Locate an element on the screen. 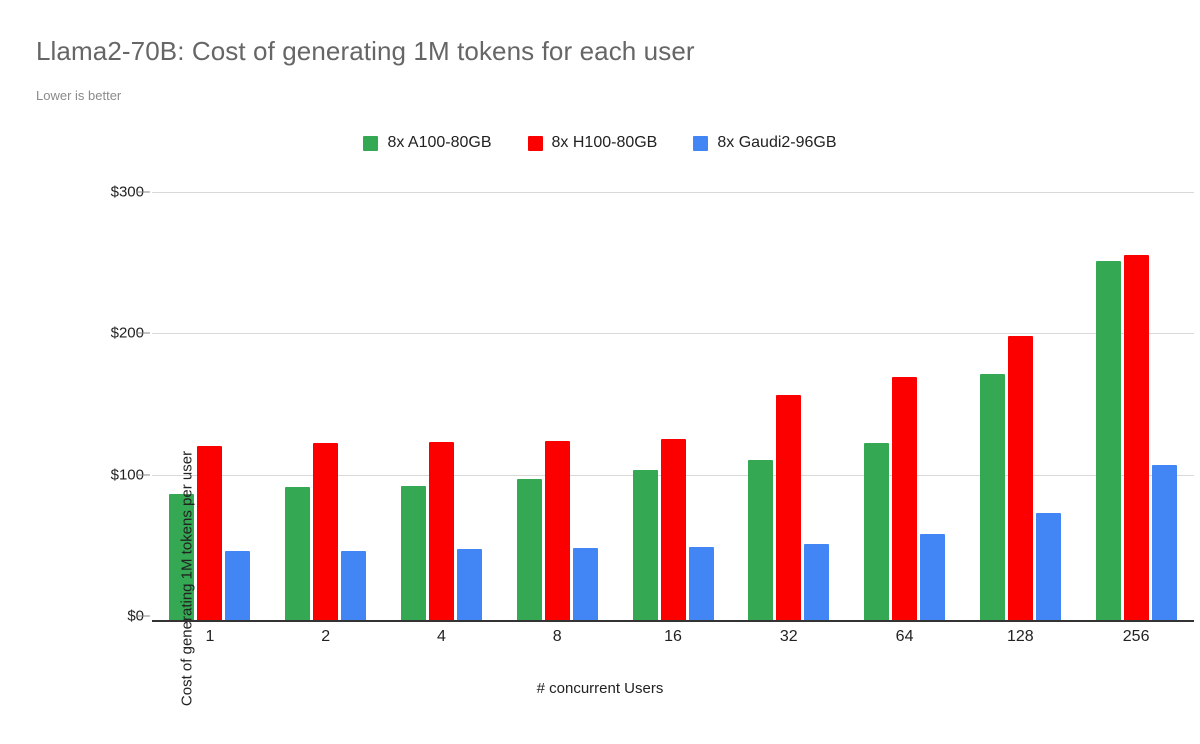 The image size is (1200, 744). y-axis-tick-label: $300 is located at coordinates (127, 192).